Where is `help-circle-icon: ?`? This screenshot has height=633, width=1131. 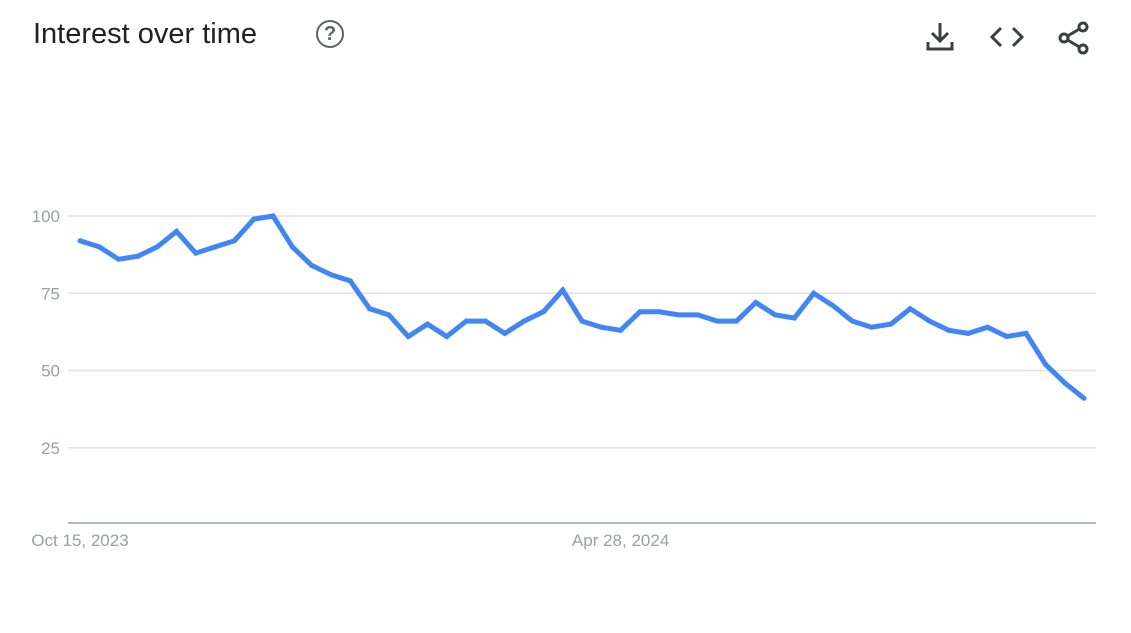 help-circle-icon: ? is located at coordinates (330, 34).